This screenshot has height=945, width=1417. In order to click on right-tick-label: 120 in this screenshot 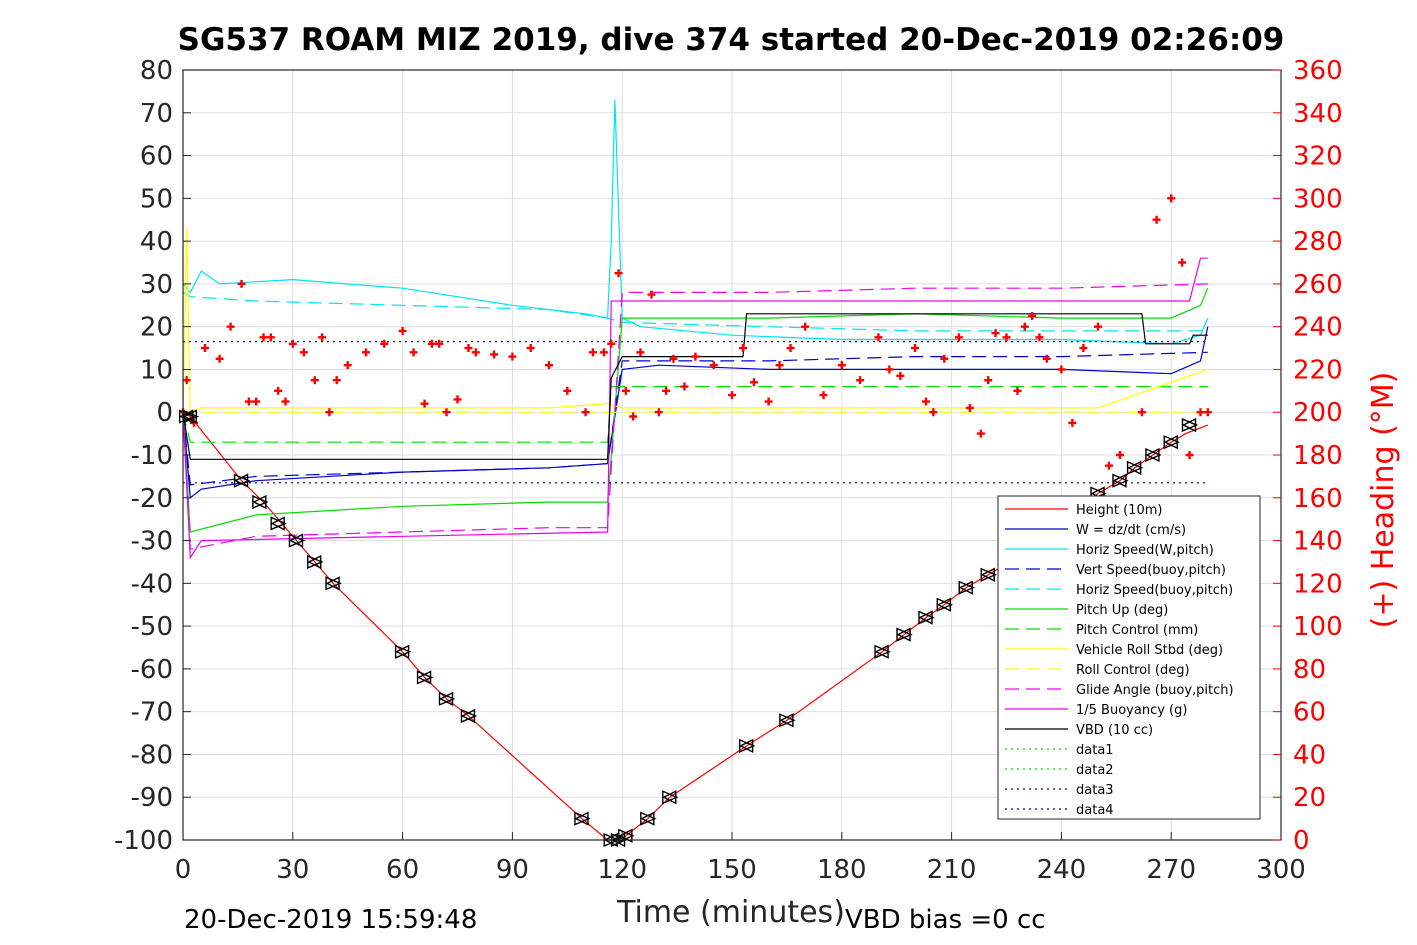, I will do `click(1318, 584)`.